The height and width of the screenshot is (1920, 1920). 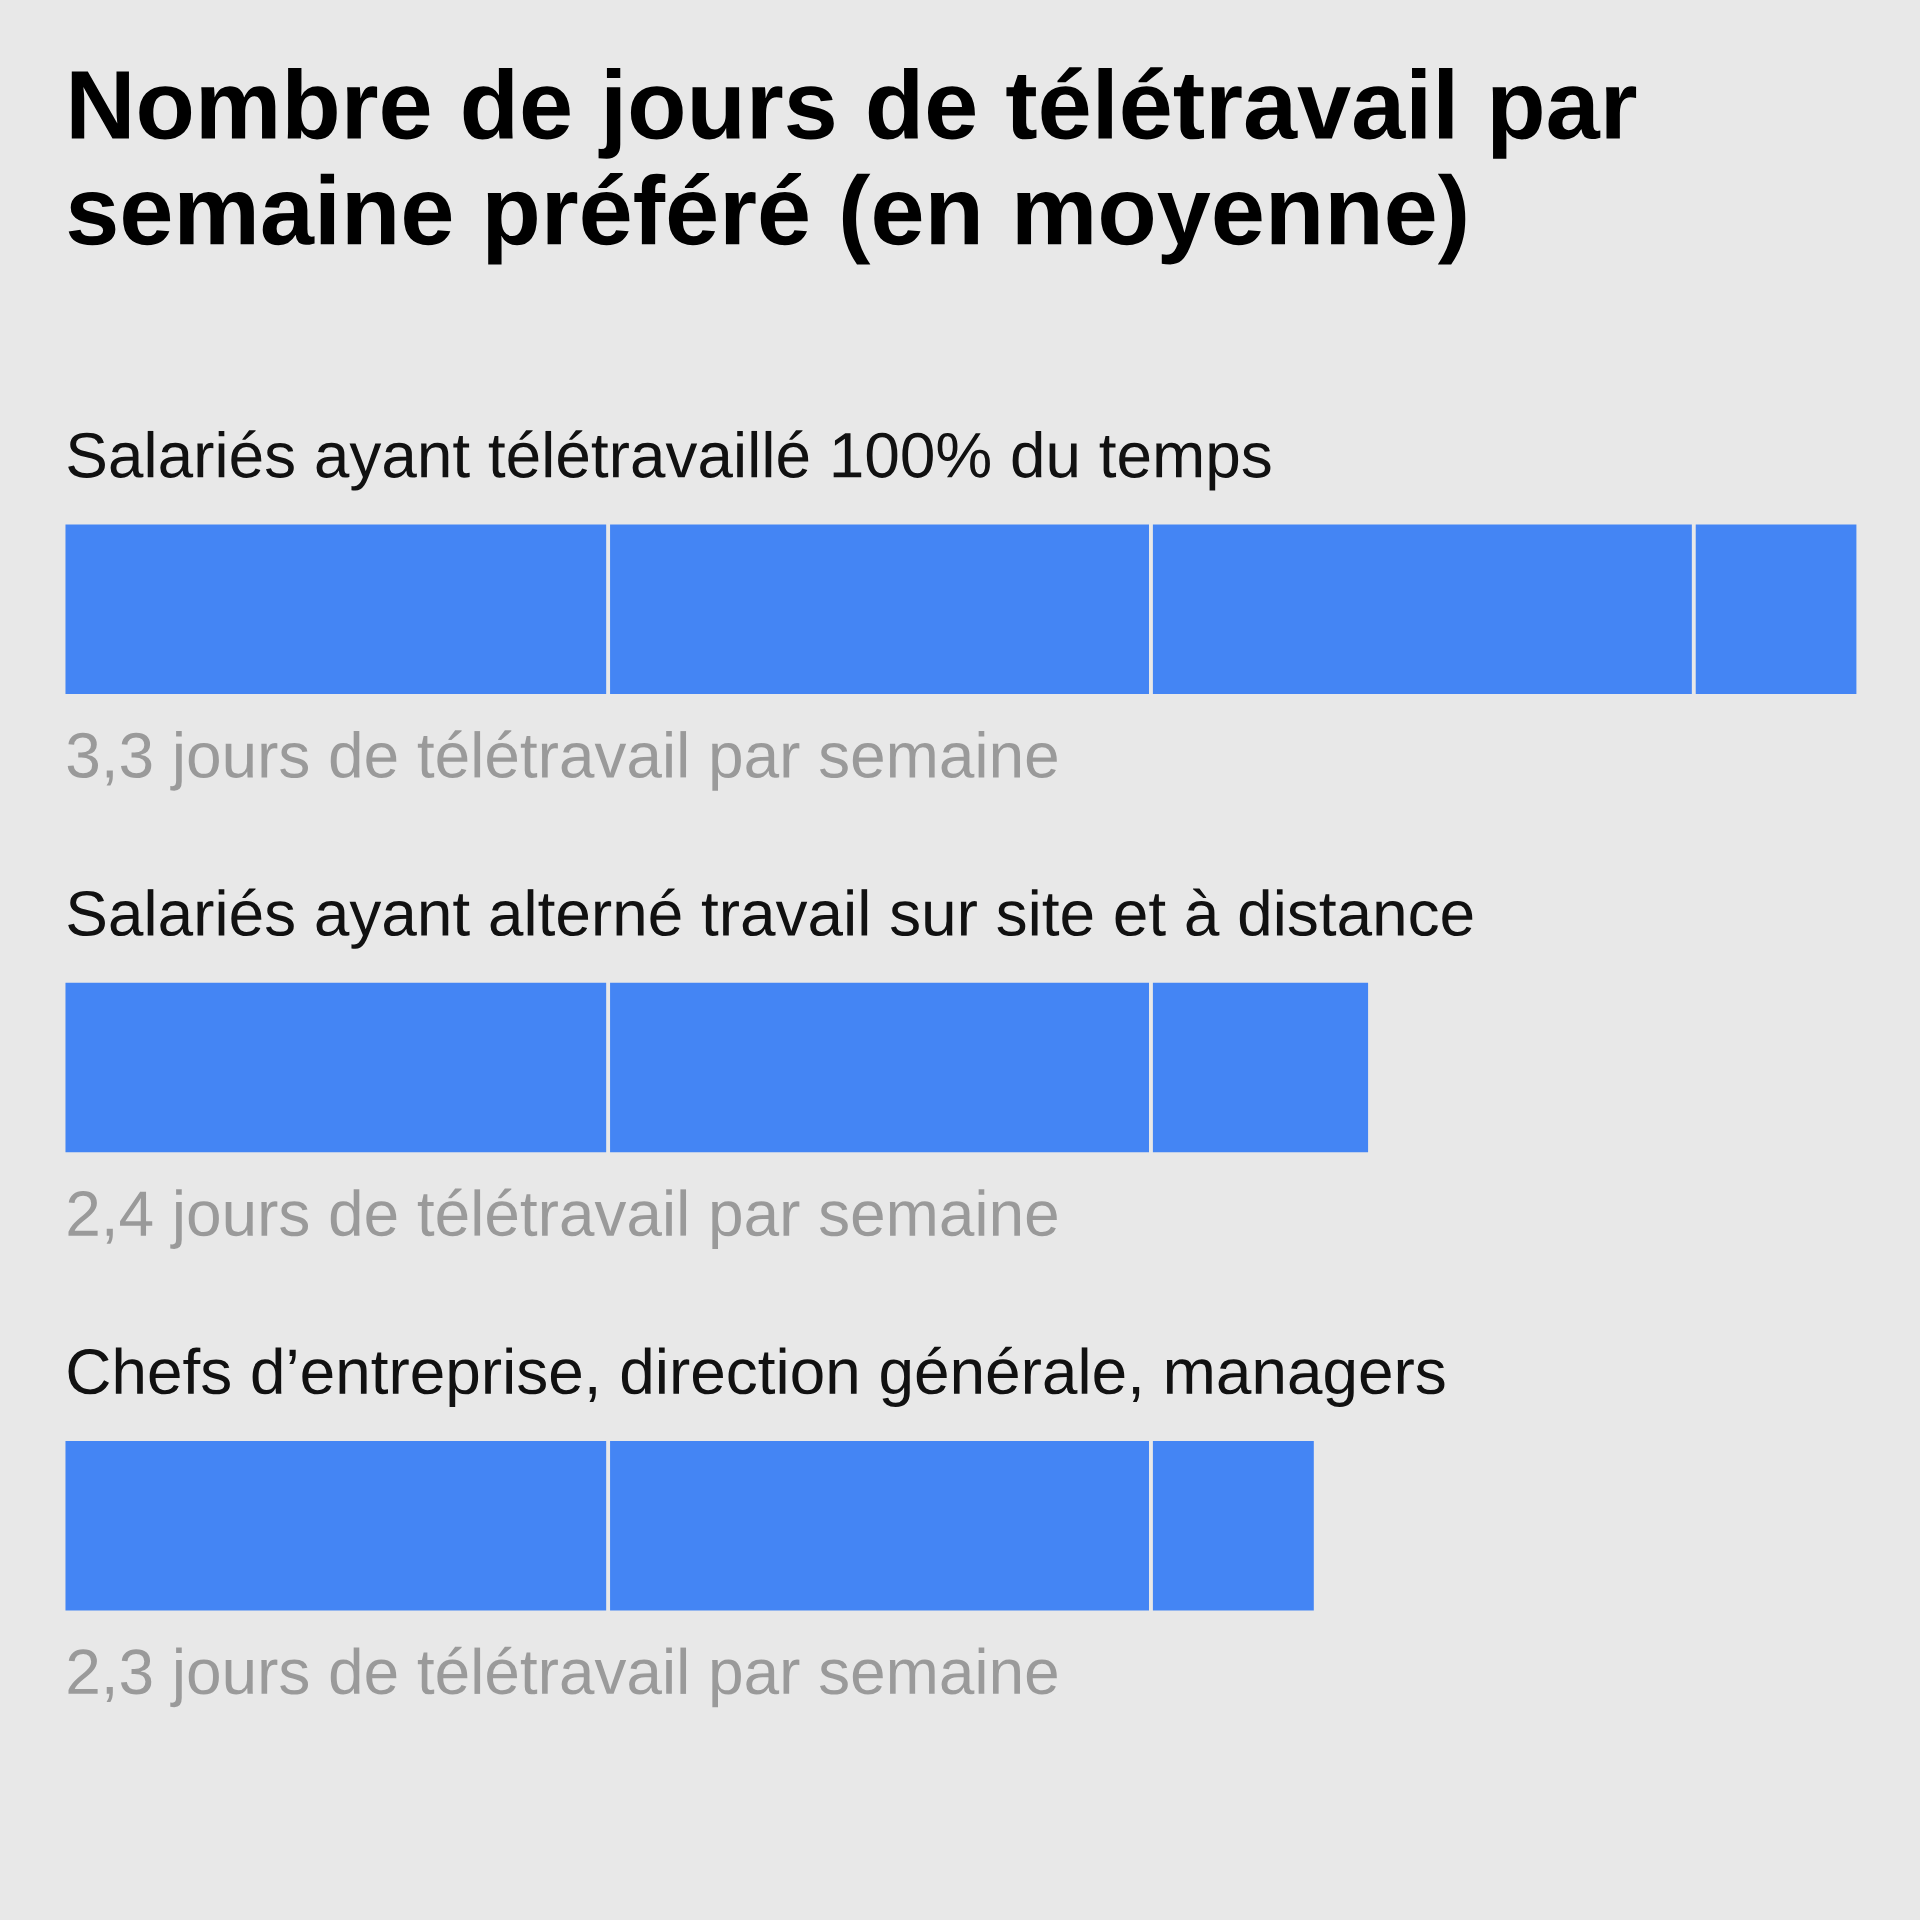 What do you see at coordinates (669, 460) in the screenshot?
I see `y-tick-label: Salariés ayant télétravaillé 100% du temps` at bounding box center [669, 460].